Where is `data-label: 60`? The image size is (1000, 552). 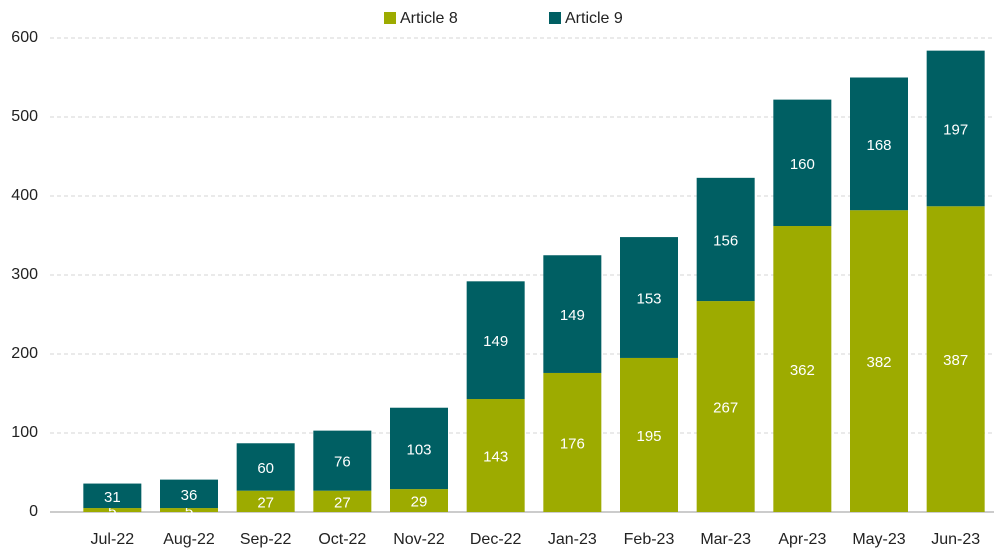 data-label: 60 is located at coordinates (265, 468).